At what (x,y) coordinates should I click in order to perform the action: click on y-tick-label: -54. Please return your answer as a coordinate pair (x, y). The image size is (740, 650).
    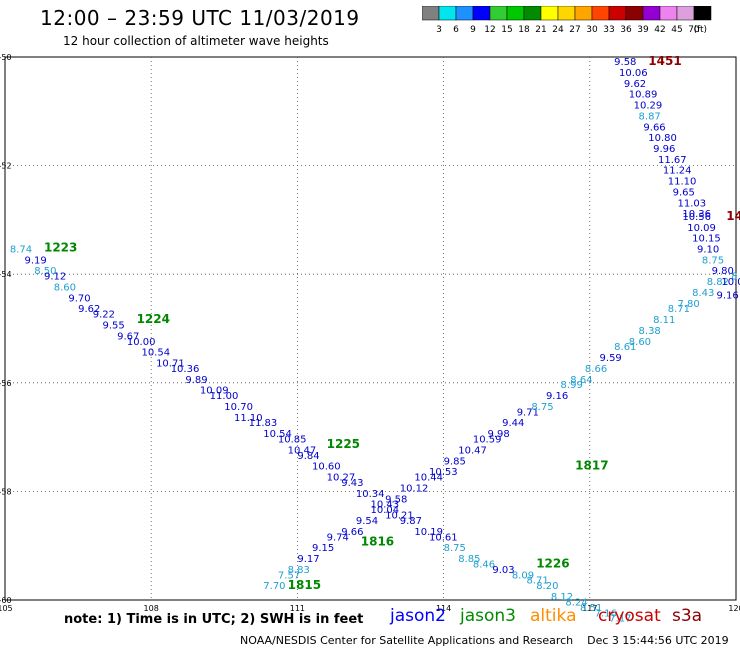
    Looking at the image, I should click on (6, 274).